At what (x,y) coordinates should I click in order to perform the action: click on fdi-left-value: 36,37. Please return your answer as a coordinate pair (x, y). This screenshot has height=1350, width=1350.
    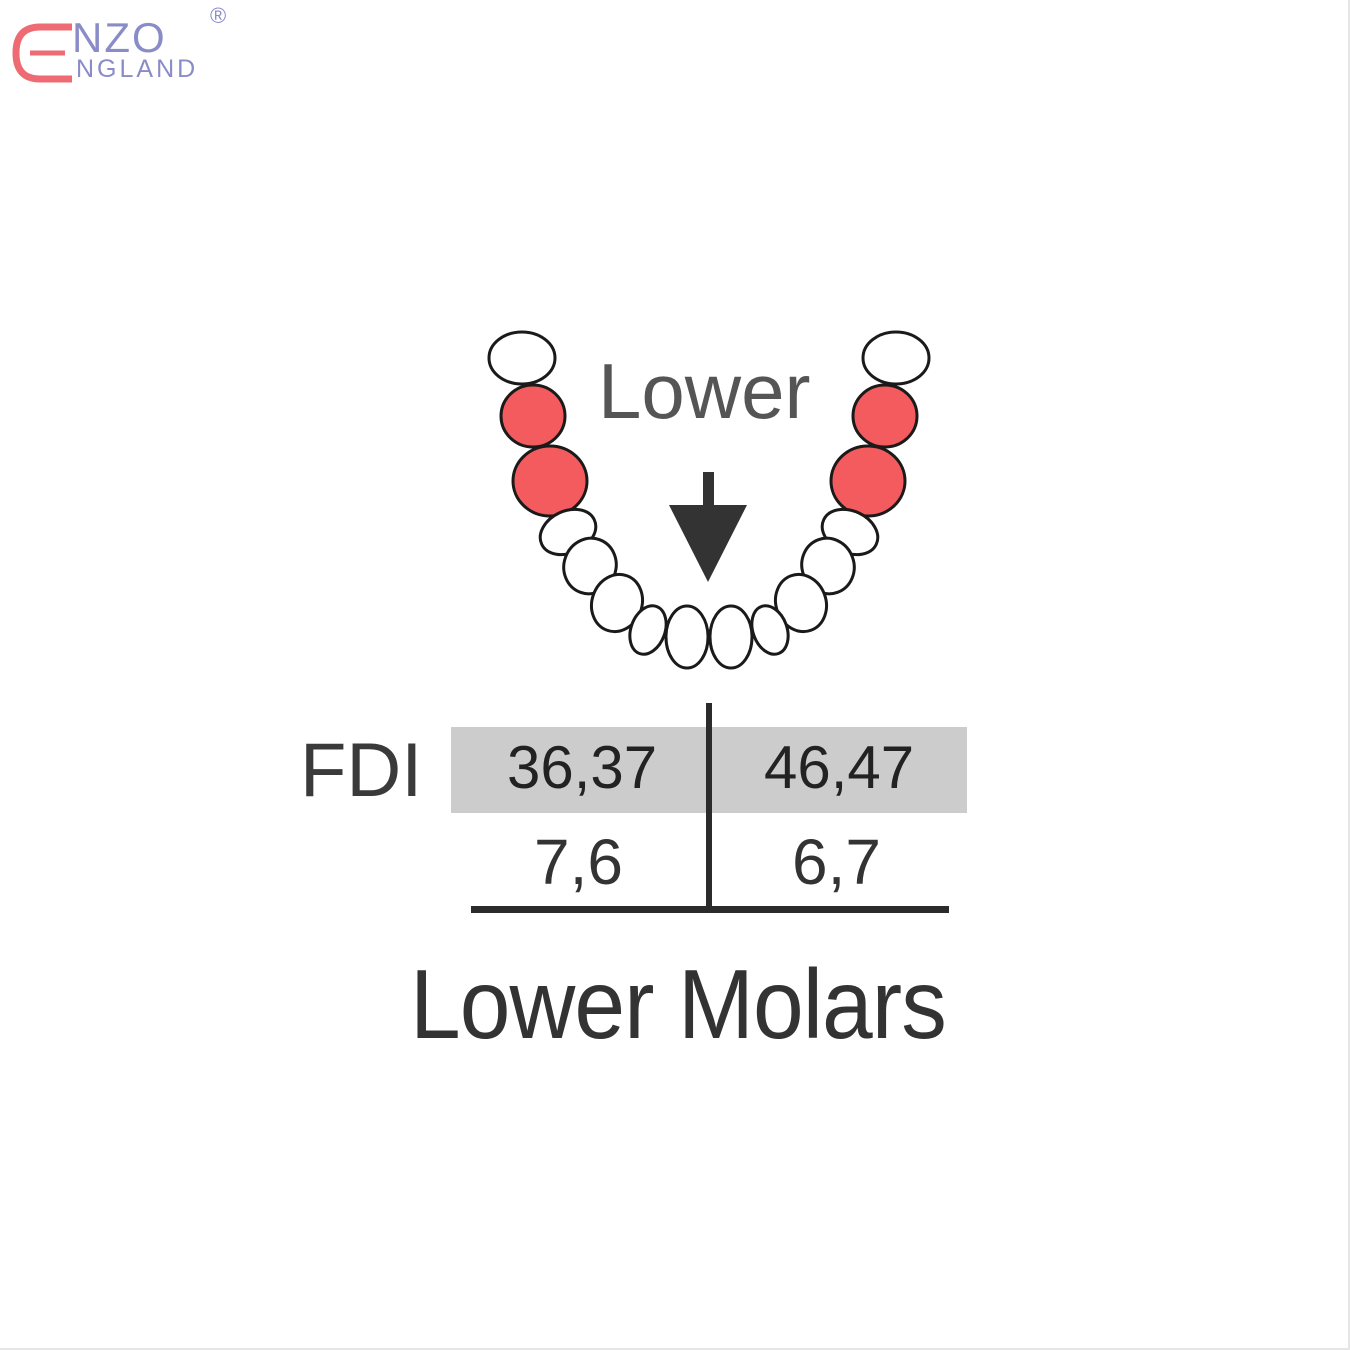
    Looking at the image, I should click on (582, 767).